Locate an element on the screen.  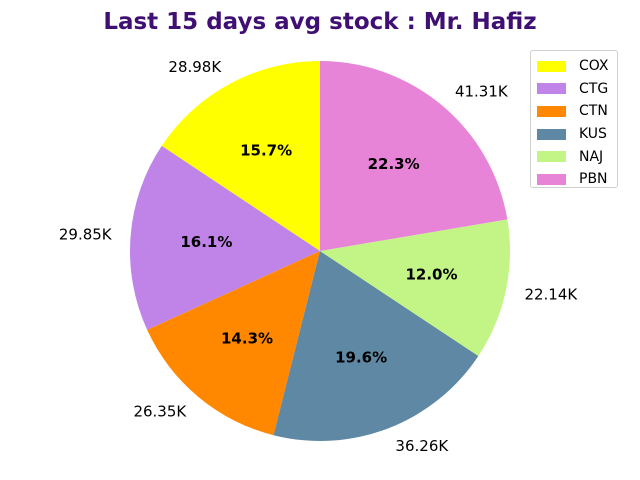
pie-slice-cox is located at coordinates (240, 156).